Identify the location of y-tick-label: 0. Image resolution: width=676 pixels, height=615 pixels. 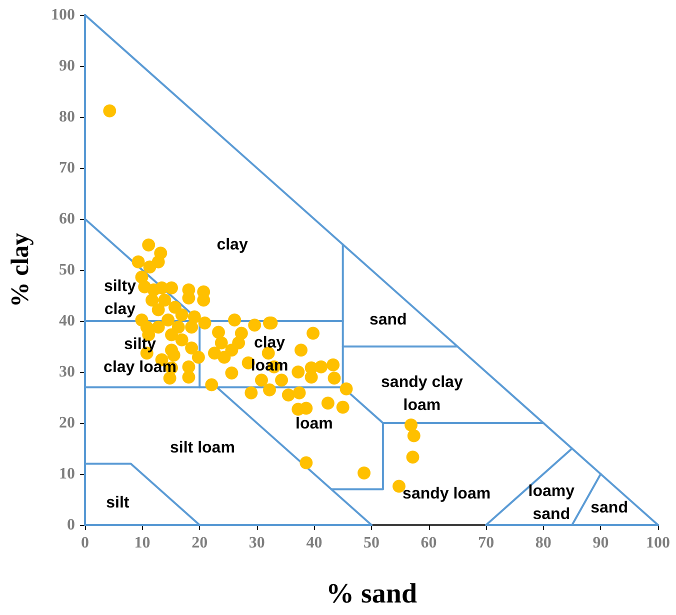
(71, 525).